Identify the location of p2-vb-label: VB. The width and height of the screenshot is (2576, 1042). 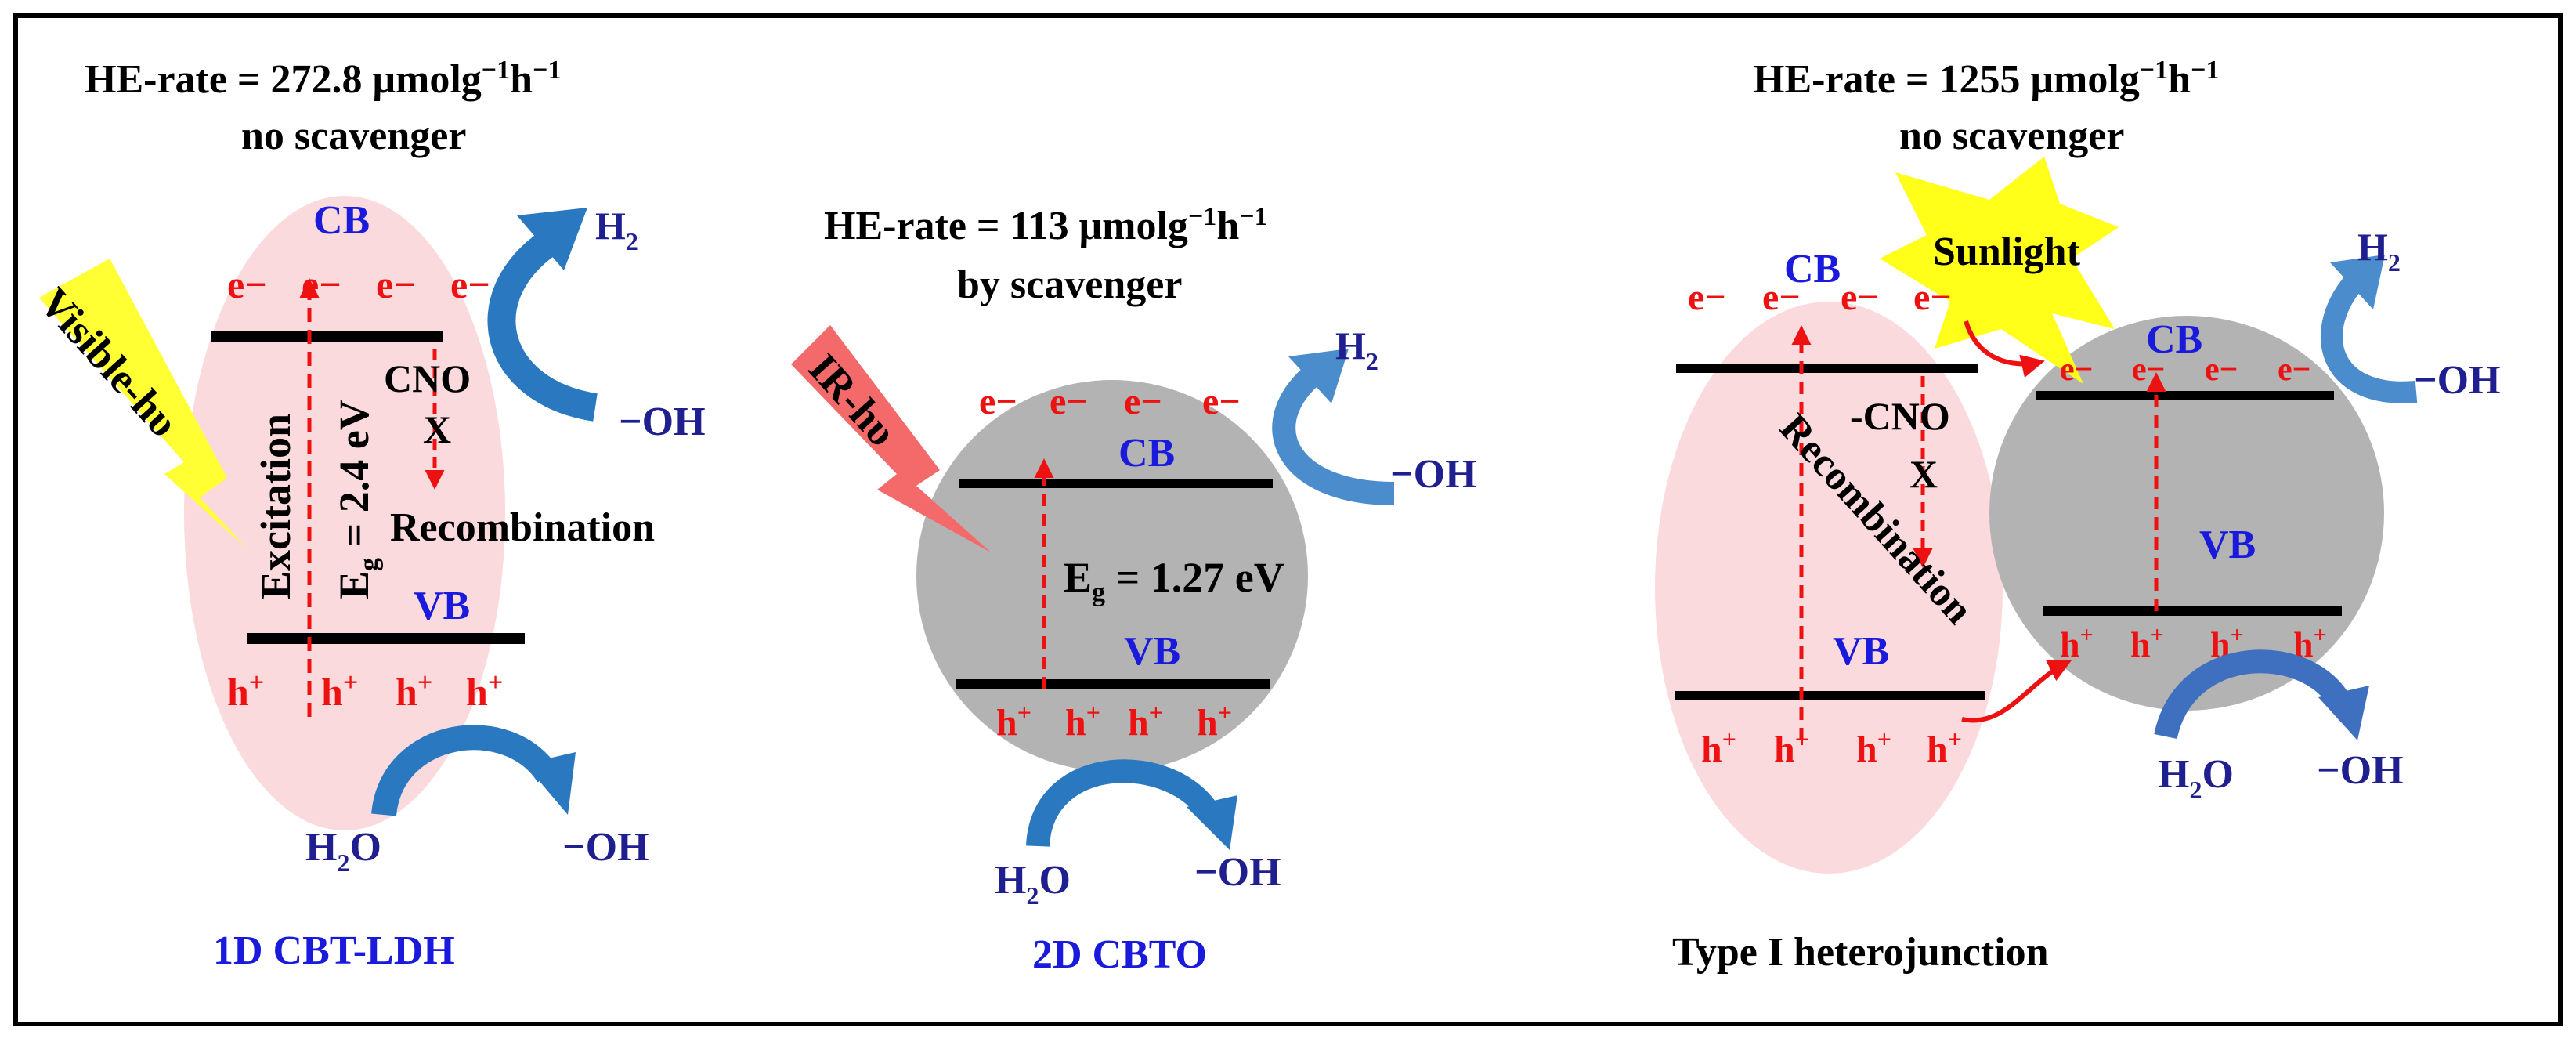
(1152, 651).